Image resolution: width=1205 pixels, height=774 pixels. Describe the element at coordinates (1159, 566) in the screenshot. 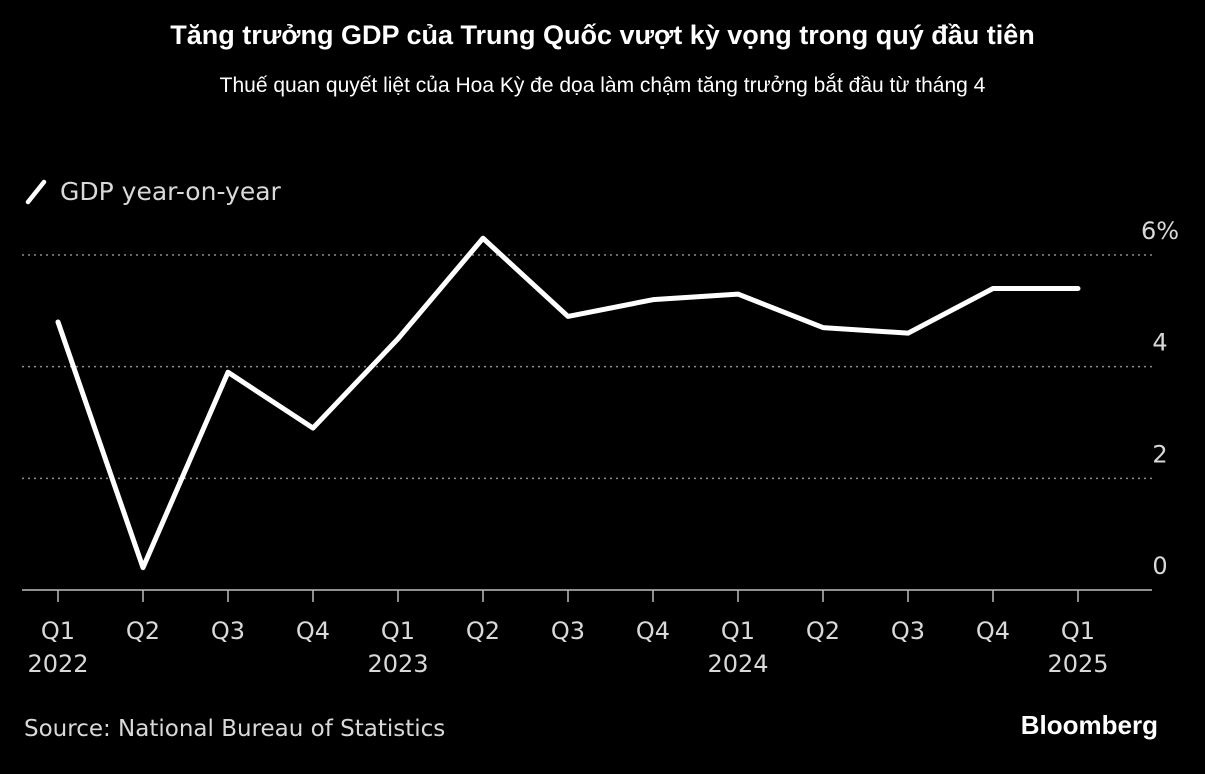

I see `y-tick-label: 0` at that location.